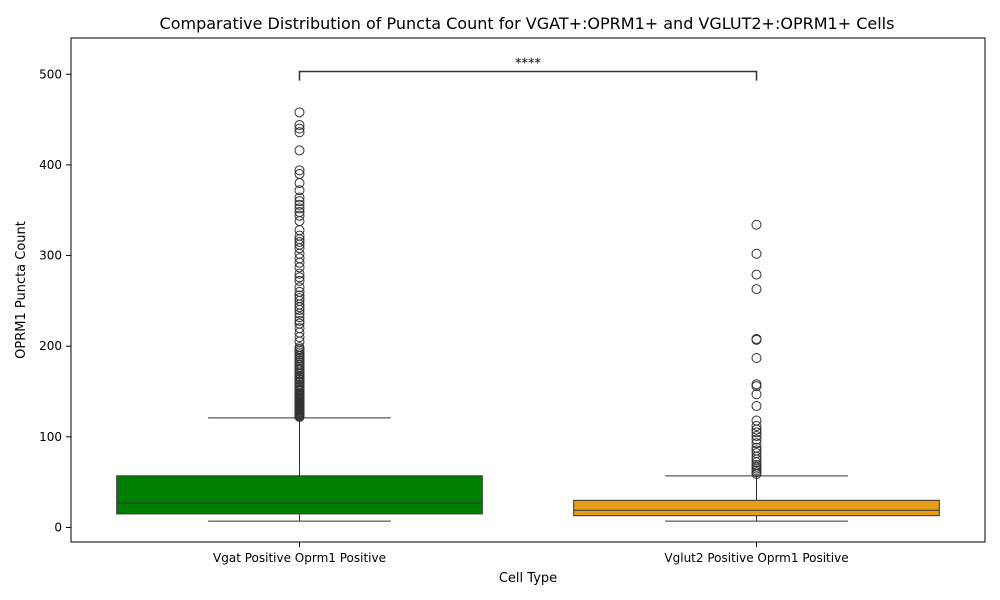 This screenshot has height=600, width=1000. What do you see at coordinates (58, 527) in the screenshot?
I see `y-tick-label: 0` at bounding box center [58, 527].